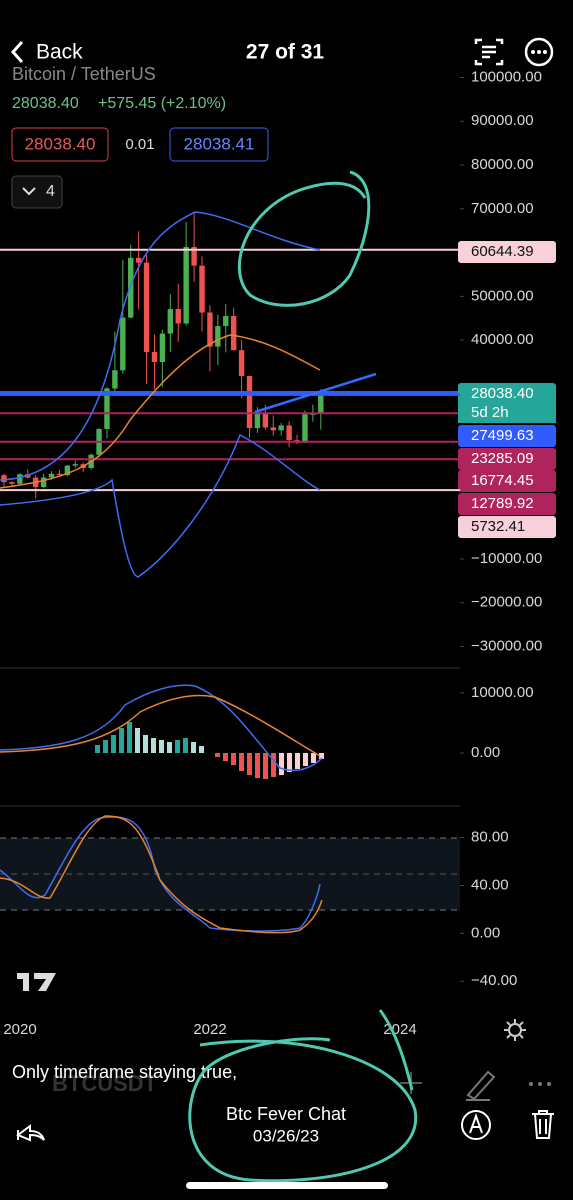 Image resolution: width=573 pixels, height=1200 pixels. Describe the element at coordinates (489, 52) in the screenshot. I see `text-icon` at that location.